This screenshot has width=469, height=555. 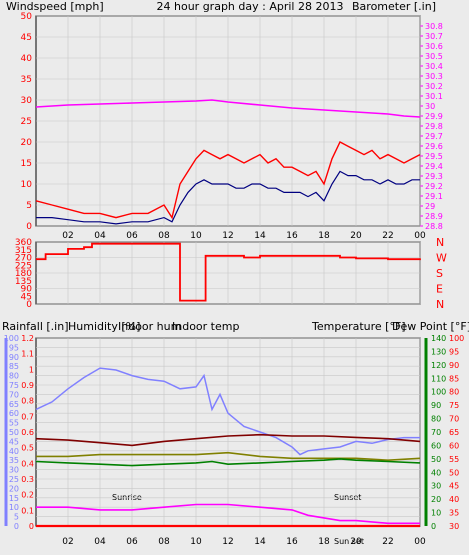 I want to click on x-tick-label: 04, so click(x=100, y=236).